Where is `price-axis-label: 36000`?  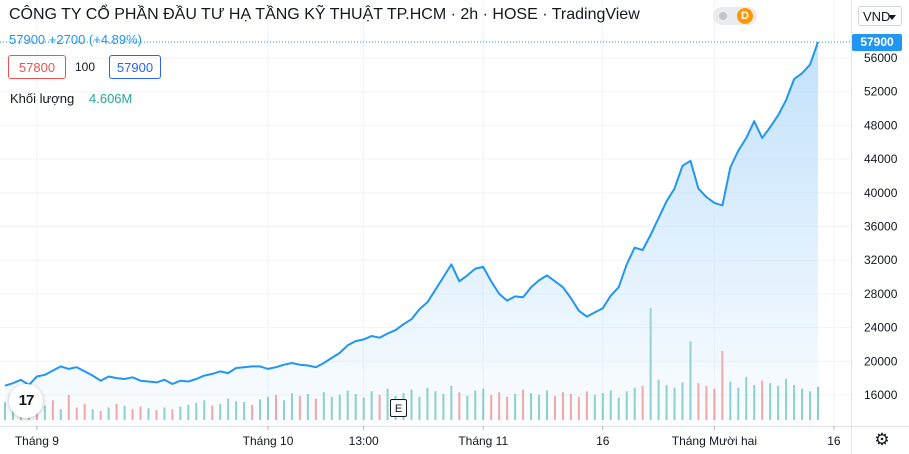 price-axis-label: 36000 is located at coordinates (881, 227).